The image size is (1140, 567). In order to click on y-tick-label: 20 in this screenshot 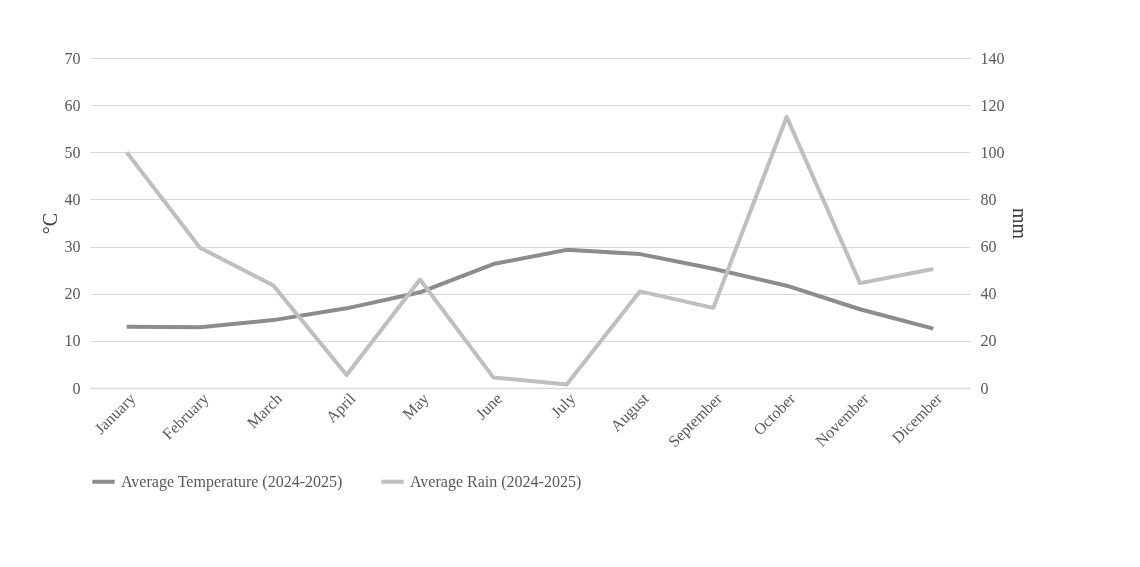, I will do `click(72, 294)`.